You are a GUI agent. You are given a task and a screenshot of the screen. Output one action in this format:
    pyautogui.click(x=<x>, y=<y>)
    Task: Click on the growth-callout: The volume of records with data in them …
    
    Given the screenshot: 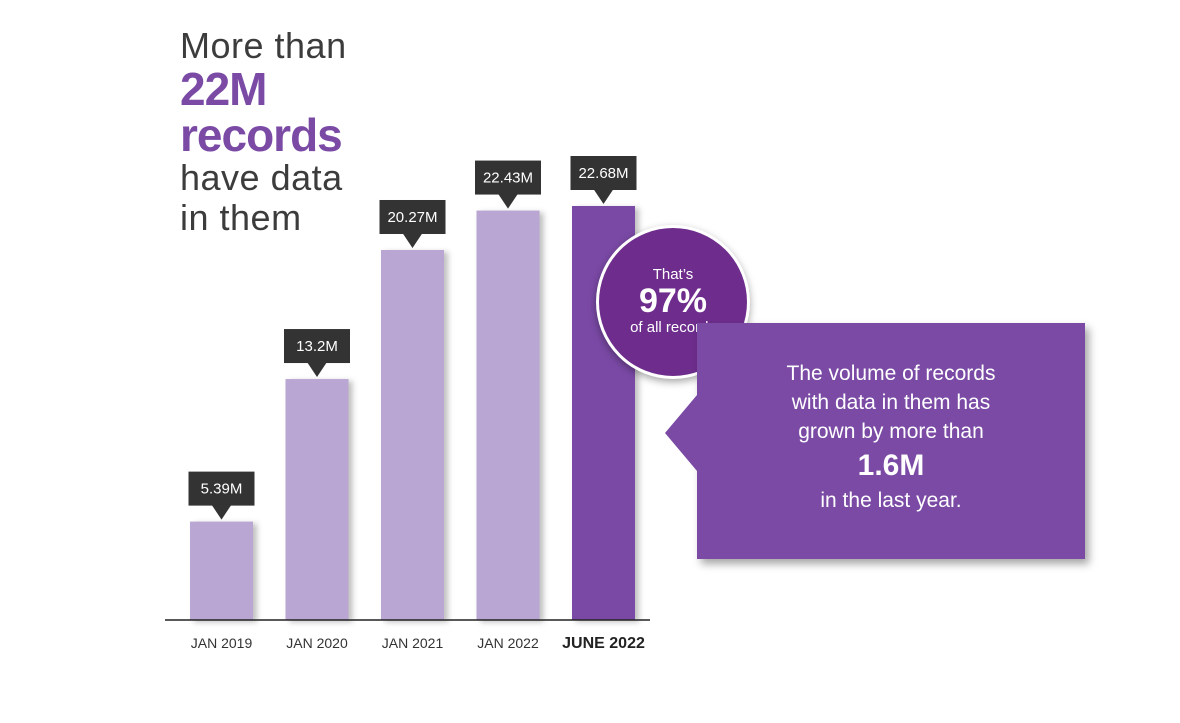 What is the action you would take?
    pyautogui.click(x=875, y=441)
    